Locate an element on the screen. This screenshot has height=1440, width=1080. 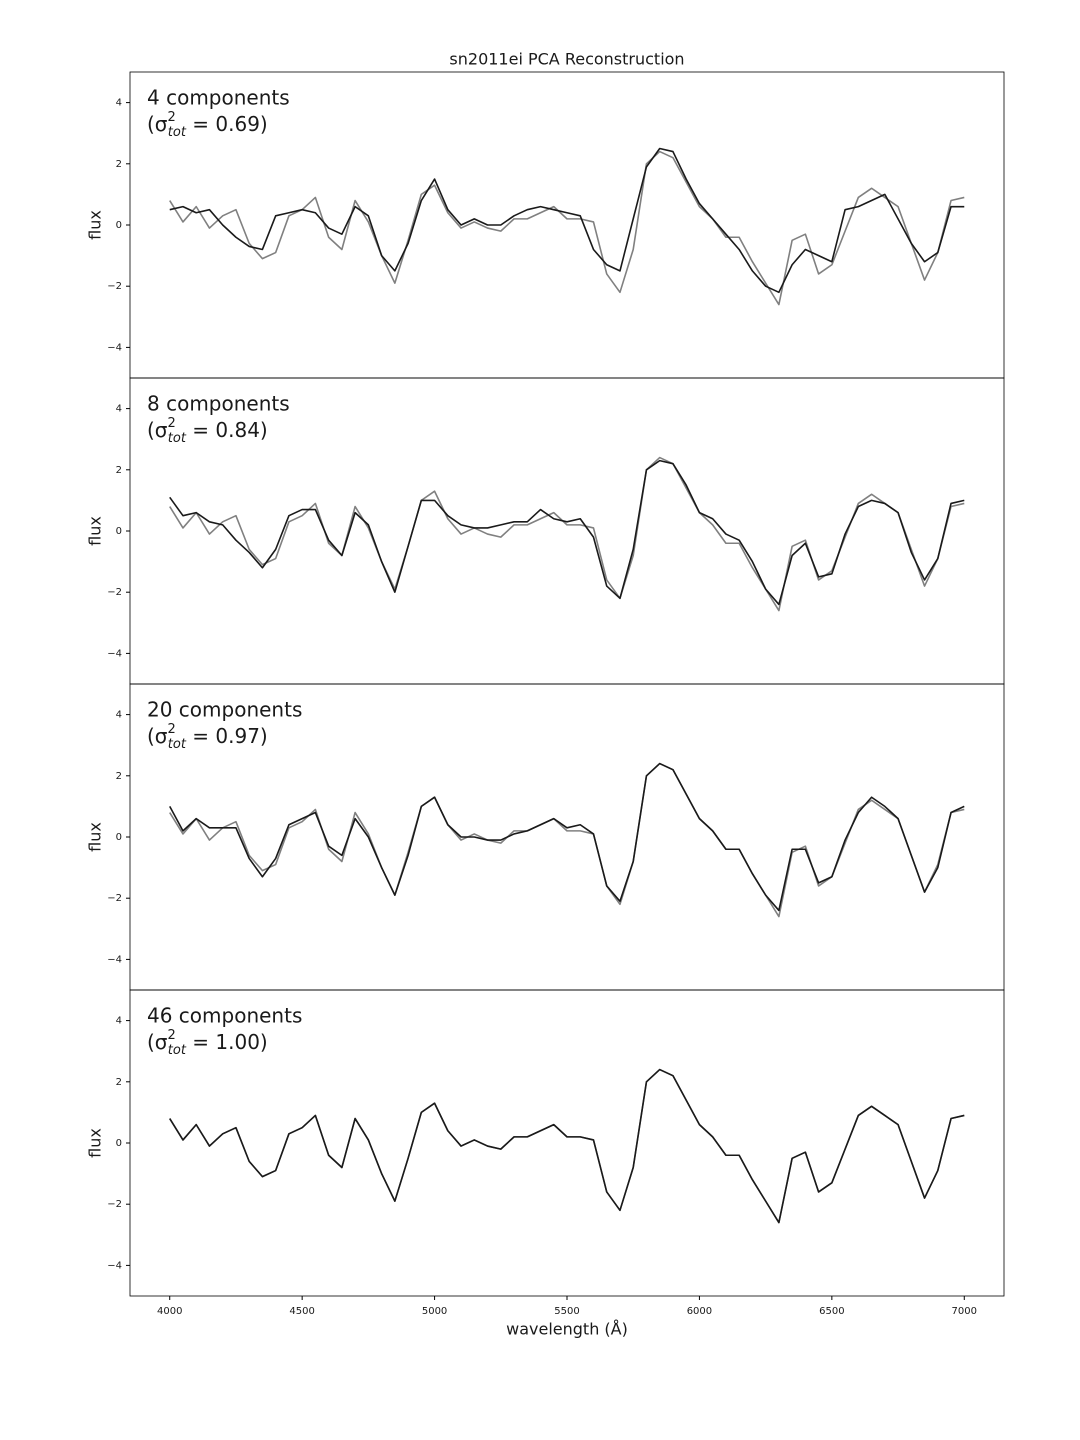
x-tick-label: 4500 is located at coordinates (301, 1311).